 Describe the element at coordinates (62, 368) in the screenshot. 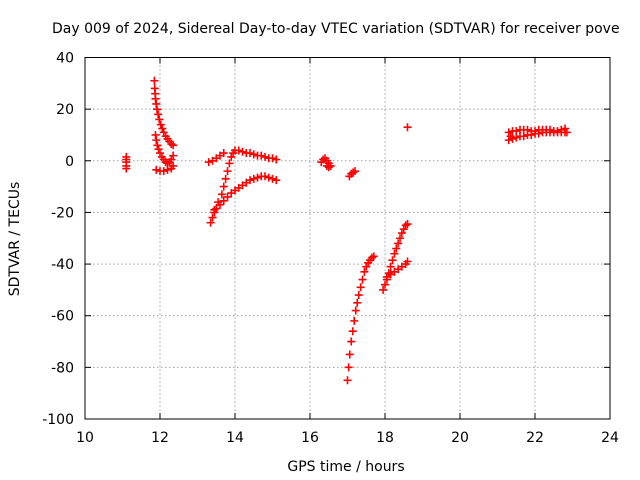

I see `y-tick-label: -80` at that location.